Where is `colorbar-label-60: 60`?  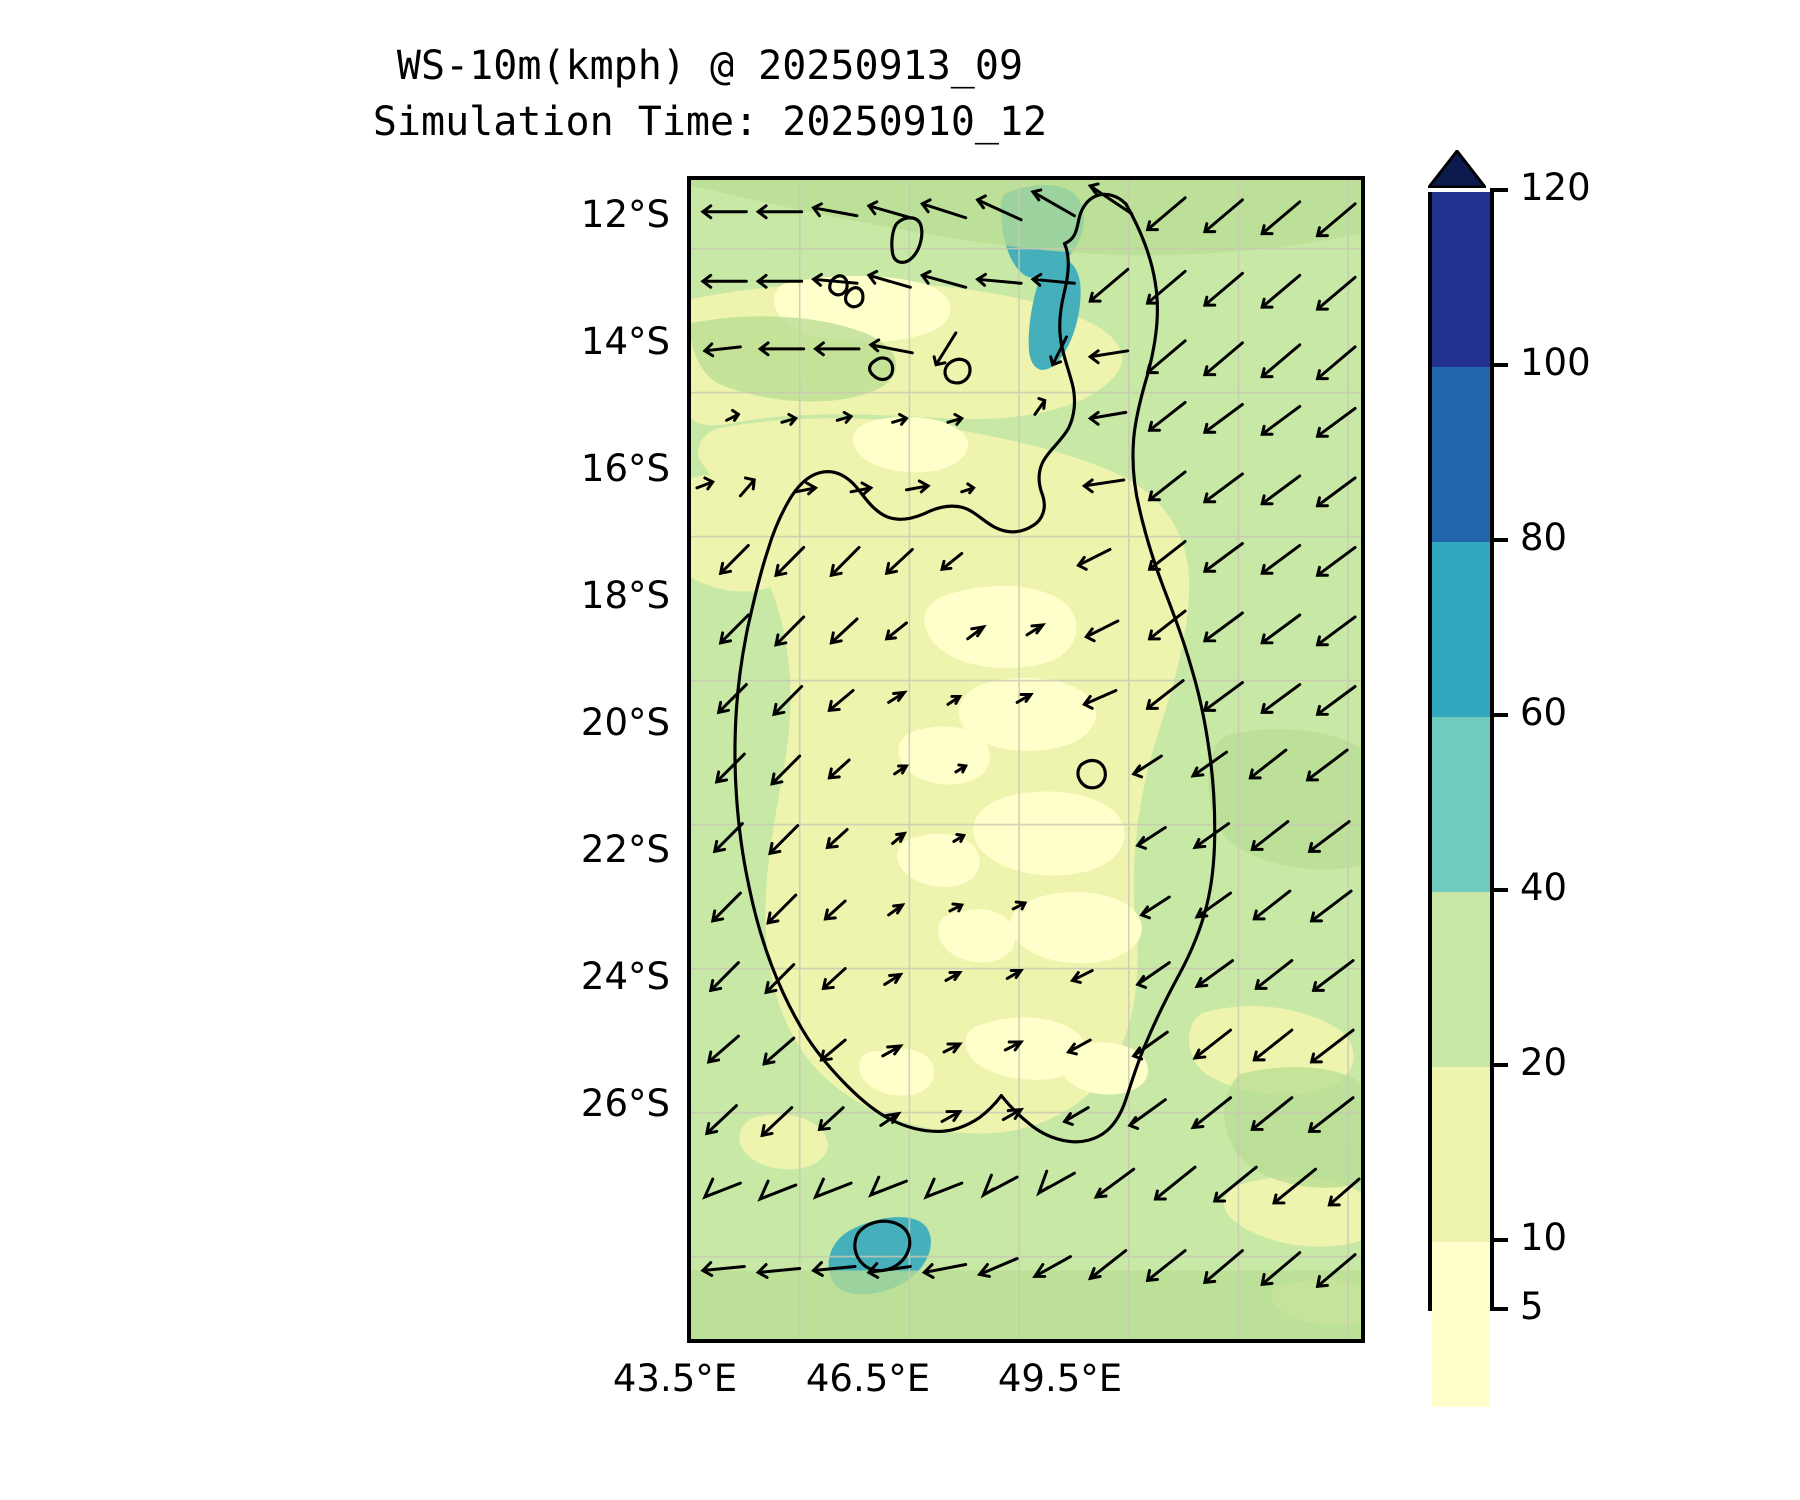 colorbar-label-60: 60 is located at coordinates (1544, 712).